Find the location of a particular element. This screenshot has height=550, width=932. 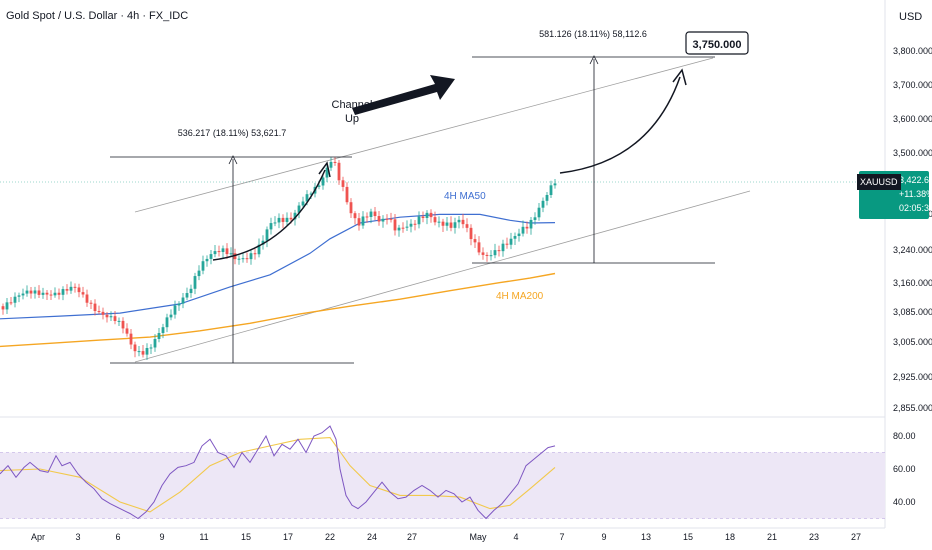

price-tick-label: 2,925.000 is located at coordinates (912, 377).